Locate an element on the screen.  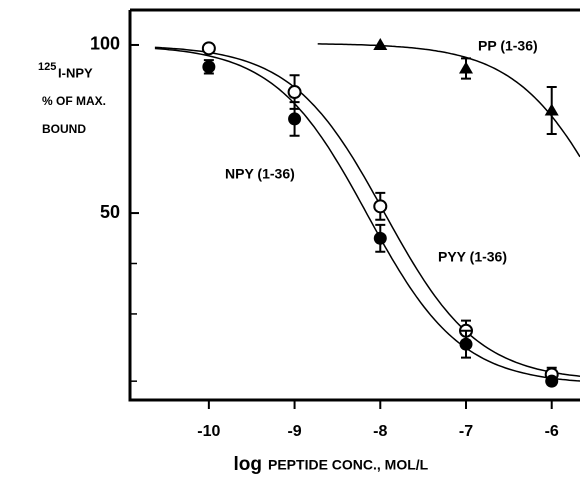
x-tick-label: -6 is located at coordinates (552, 431).